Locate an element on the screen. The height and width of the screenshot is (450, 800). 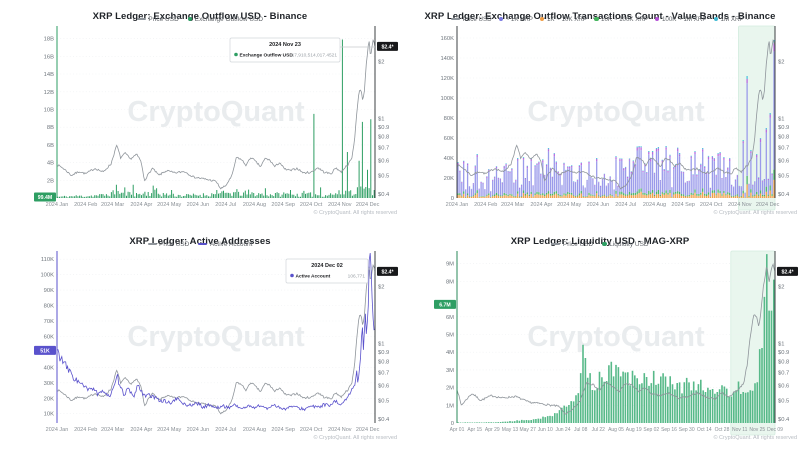
svg-text: Sep 30 is located at coordinates (687, 430).